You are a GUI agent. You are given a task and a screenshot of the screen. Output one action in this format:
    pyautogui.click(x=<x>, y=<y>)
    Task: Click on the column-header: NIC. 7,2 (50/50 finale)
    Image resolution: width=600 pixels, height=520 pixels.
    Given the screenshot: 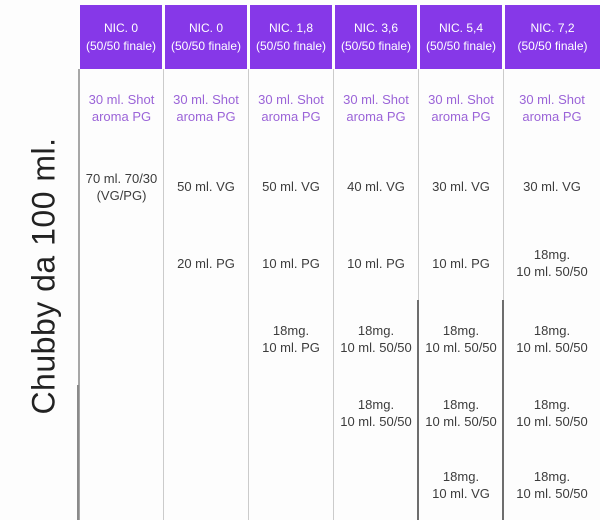 What is the action you would take?
    pyautogui.click(x=552, y=37)
    